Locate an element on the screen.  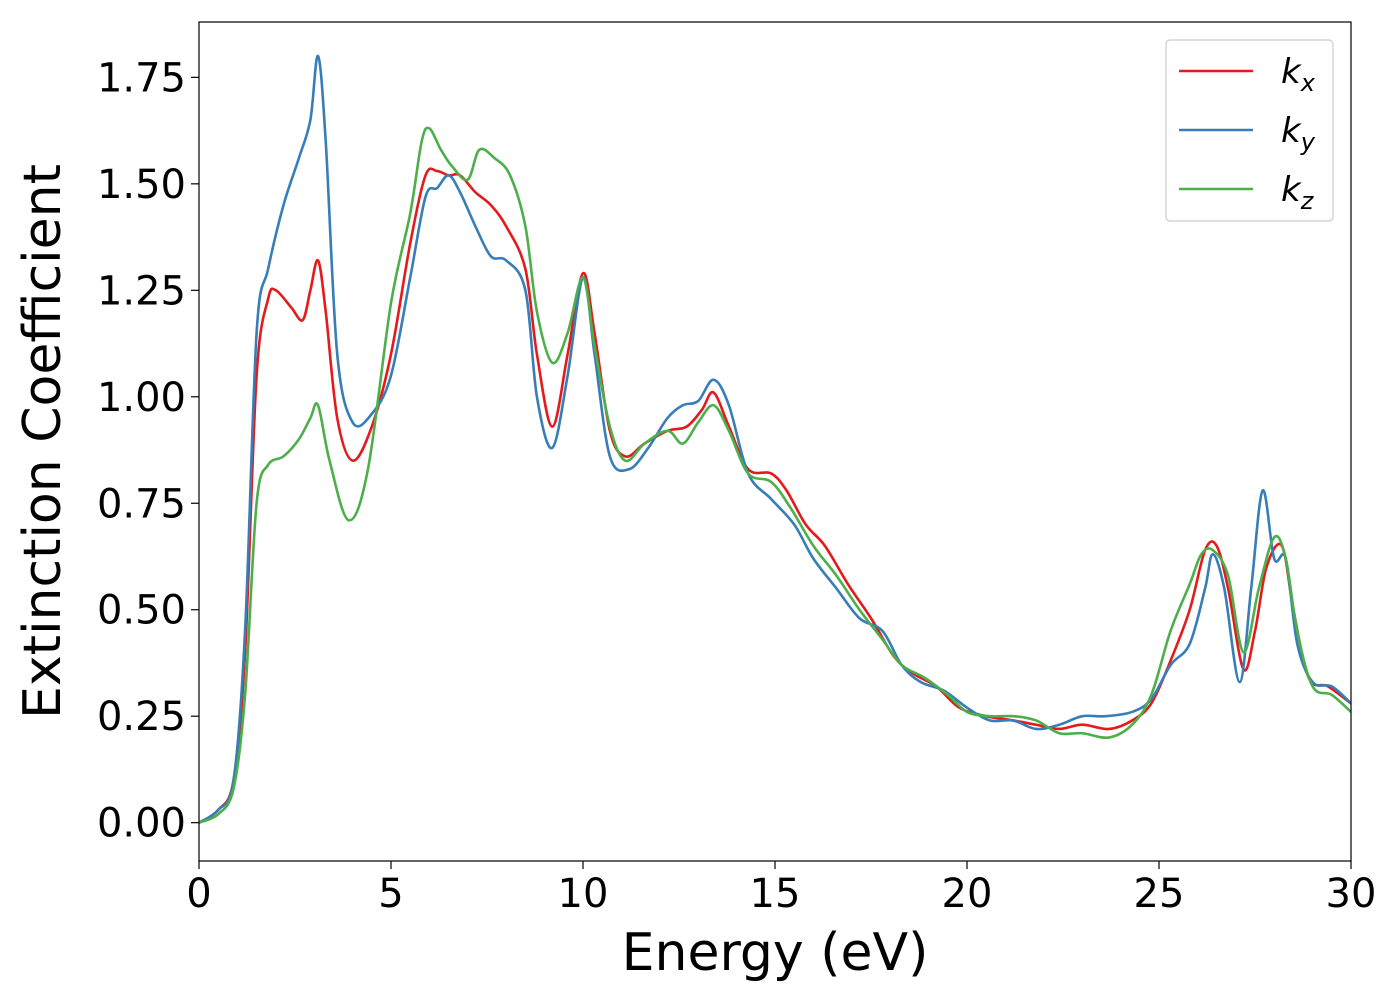
x-tick-label: 5 is located at coordinates (390, 894).